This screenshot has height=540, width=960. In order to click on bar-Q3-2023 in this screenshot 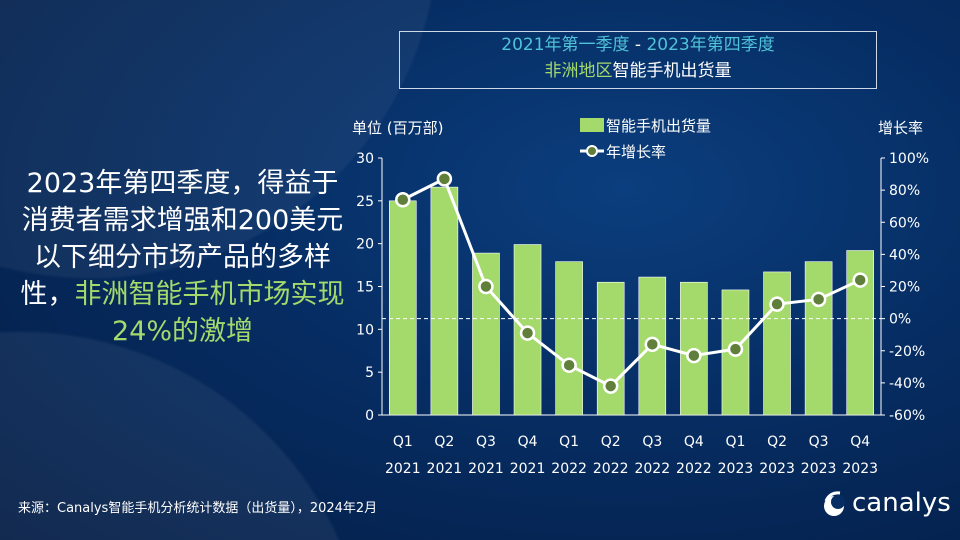, I will do `click(818, 338)`.